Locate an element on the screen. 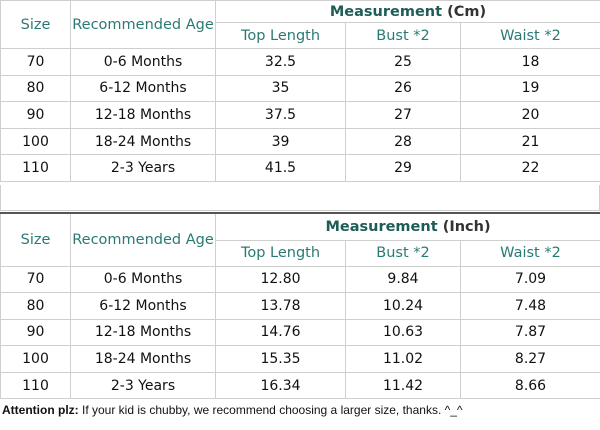 Image resolution: width=600 pixels, height=430 pixels. data-row: 110 2-3 Years 41.5 29 22 is located at coordinates (300, 168).